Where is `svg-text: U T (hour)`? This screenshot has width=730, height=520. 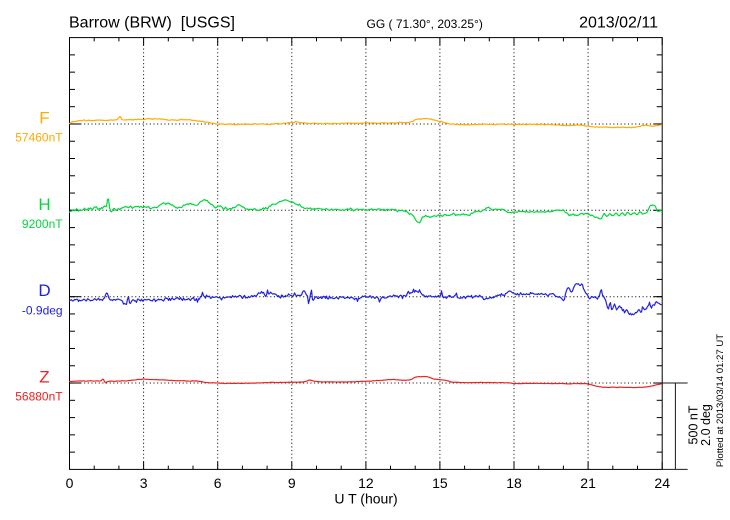
svg-text: U T (hour) is located at coordinates (365, 499).